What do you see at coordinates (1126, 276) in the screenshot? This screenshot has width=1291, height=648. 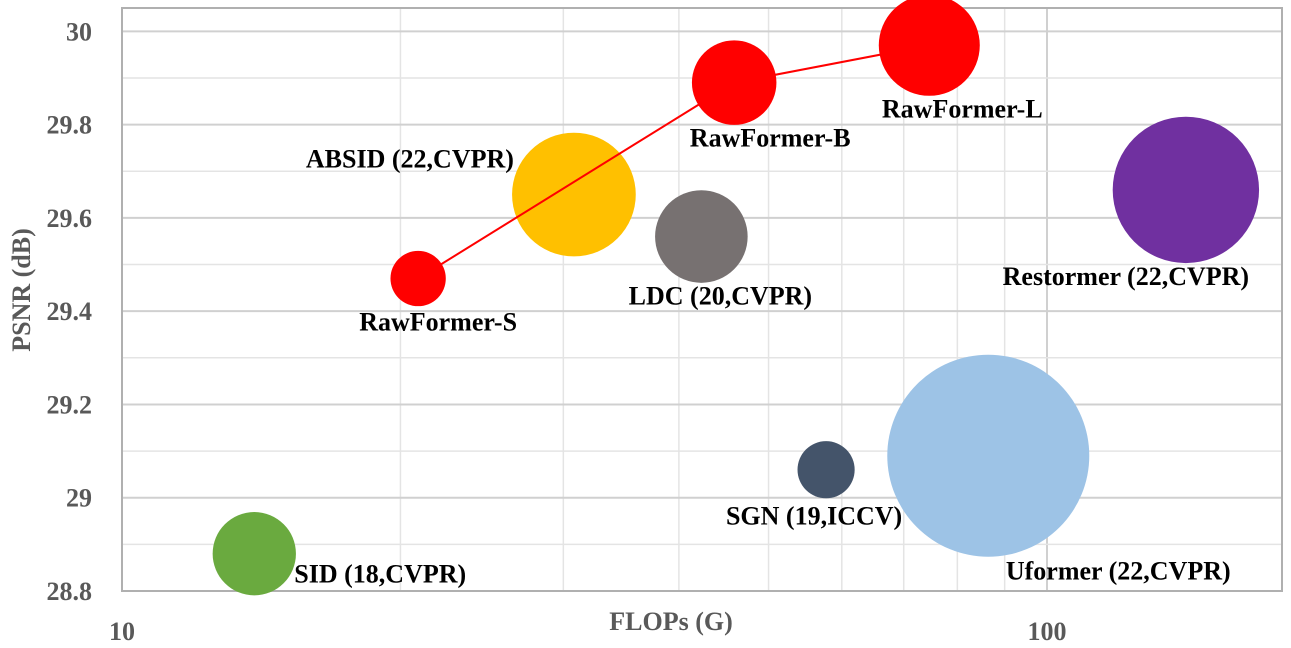 I see `bubble-label: Restormer (22,CVPR)` at bounding box center [1126, 276].